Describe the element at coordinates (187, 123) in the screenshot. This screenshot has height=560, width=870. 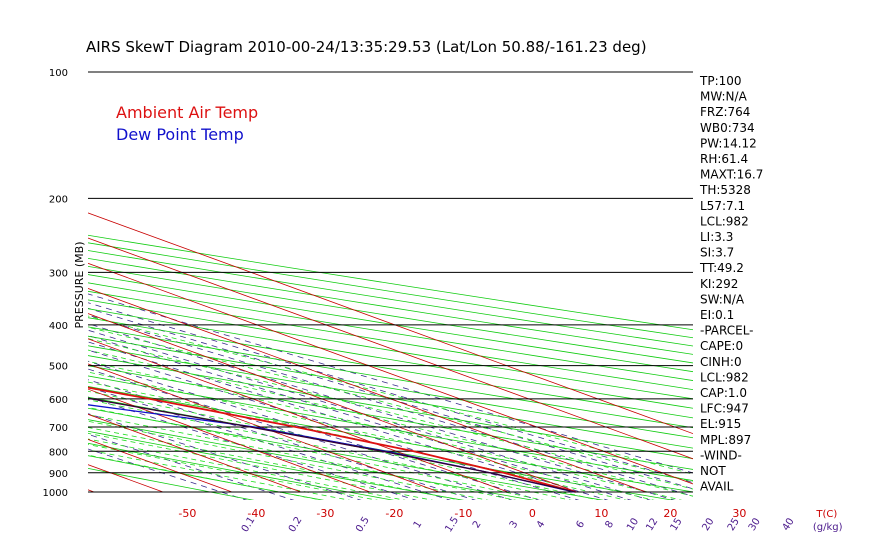
I see `legend: Ambient Air Temp Dew Point Temp` at that location.